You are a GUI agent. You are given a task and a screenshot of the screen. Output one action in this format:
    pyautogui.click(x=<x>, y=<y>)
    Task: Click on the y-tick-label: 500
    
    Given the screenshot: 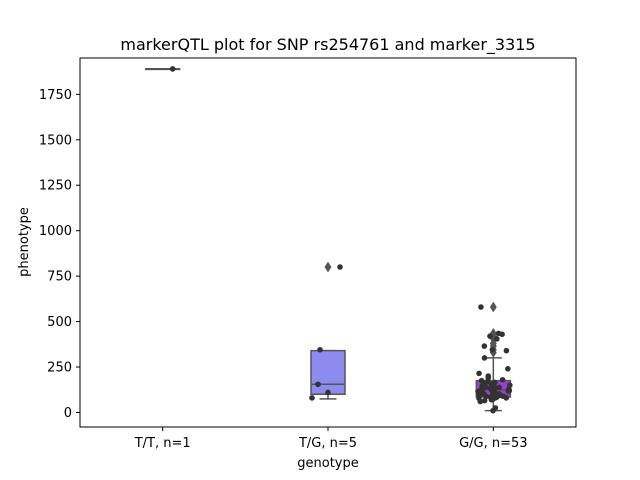 What is the action you would take?
    pyautogui.click(x=59, y=322)
    